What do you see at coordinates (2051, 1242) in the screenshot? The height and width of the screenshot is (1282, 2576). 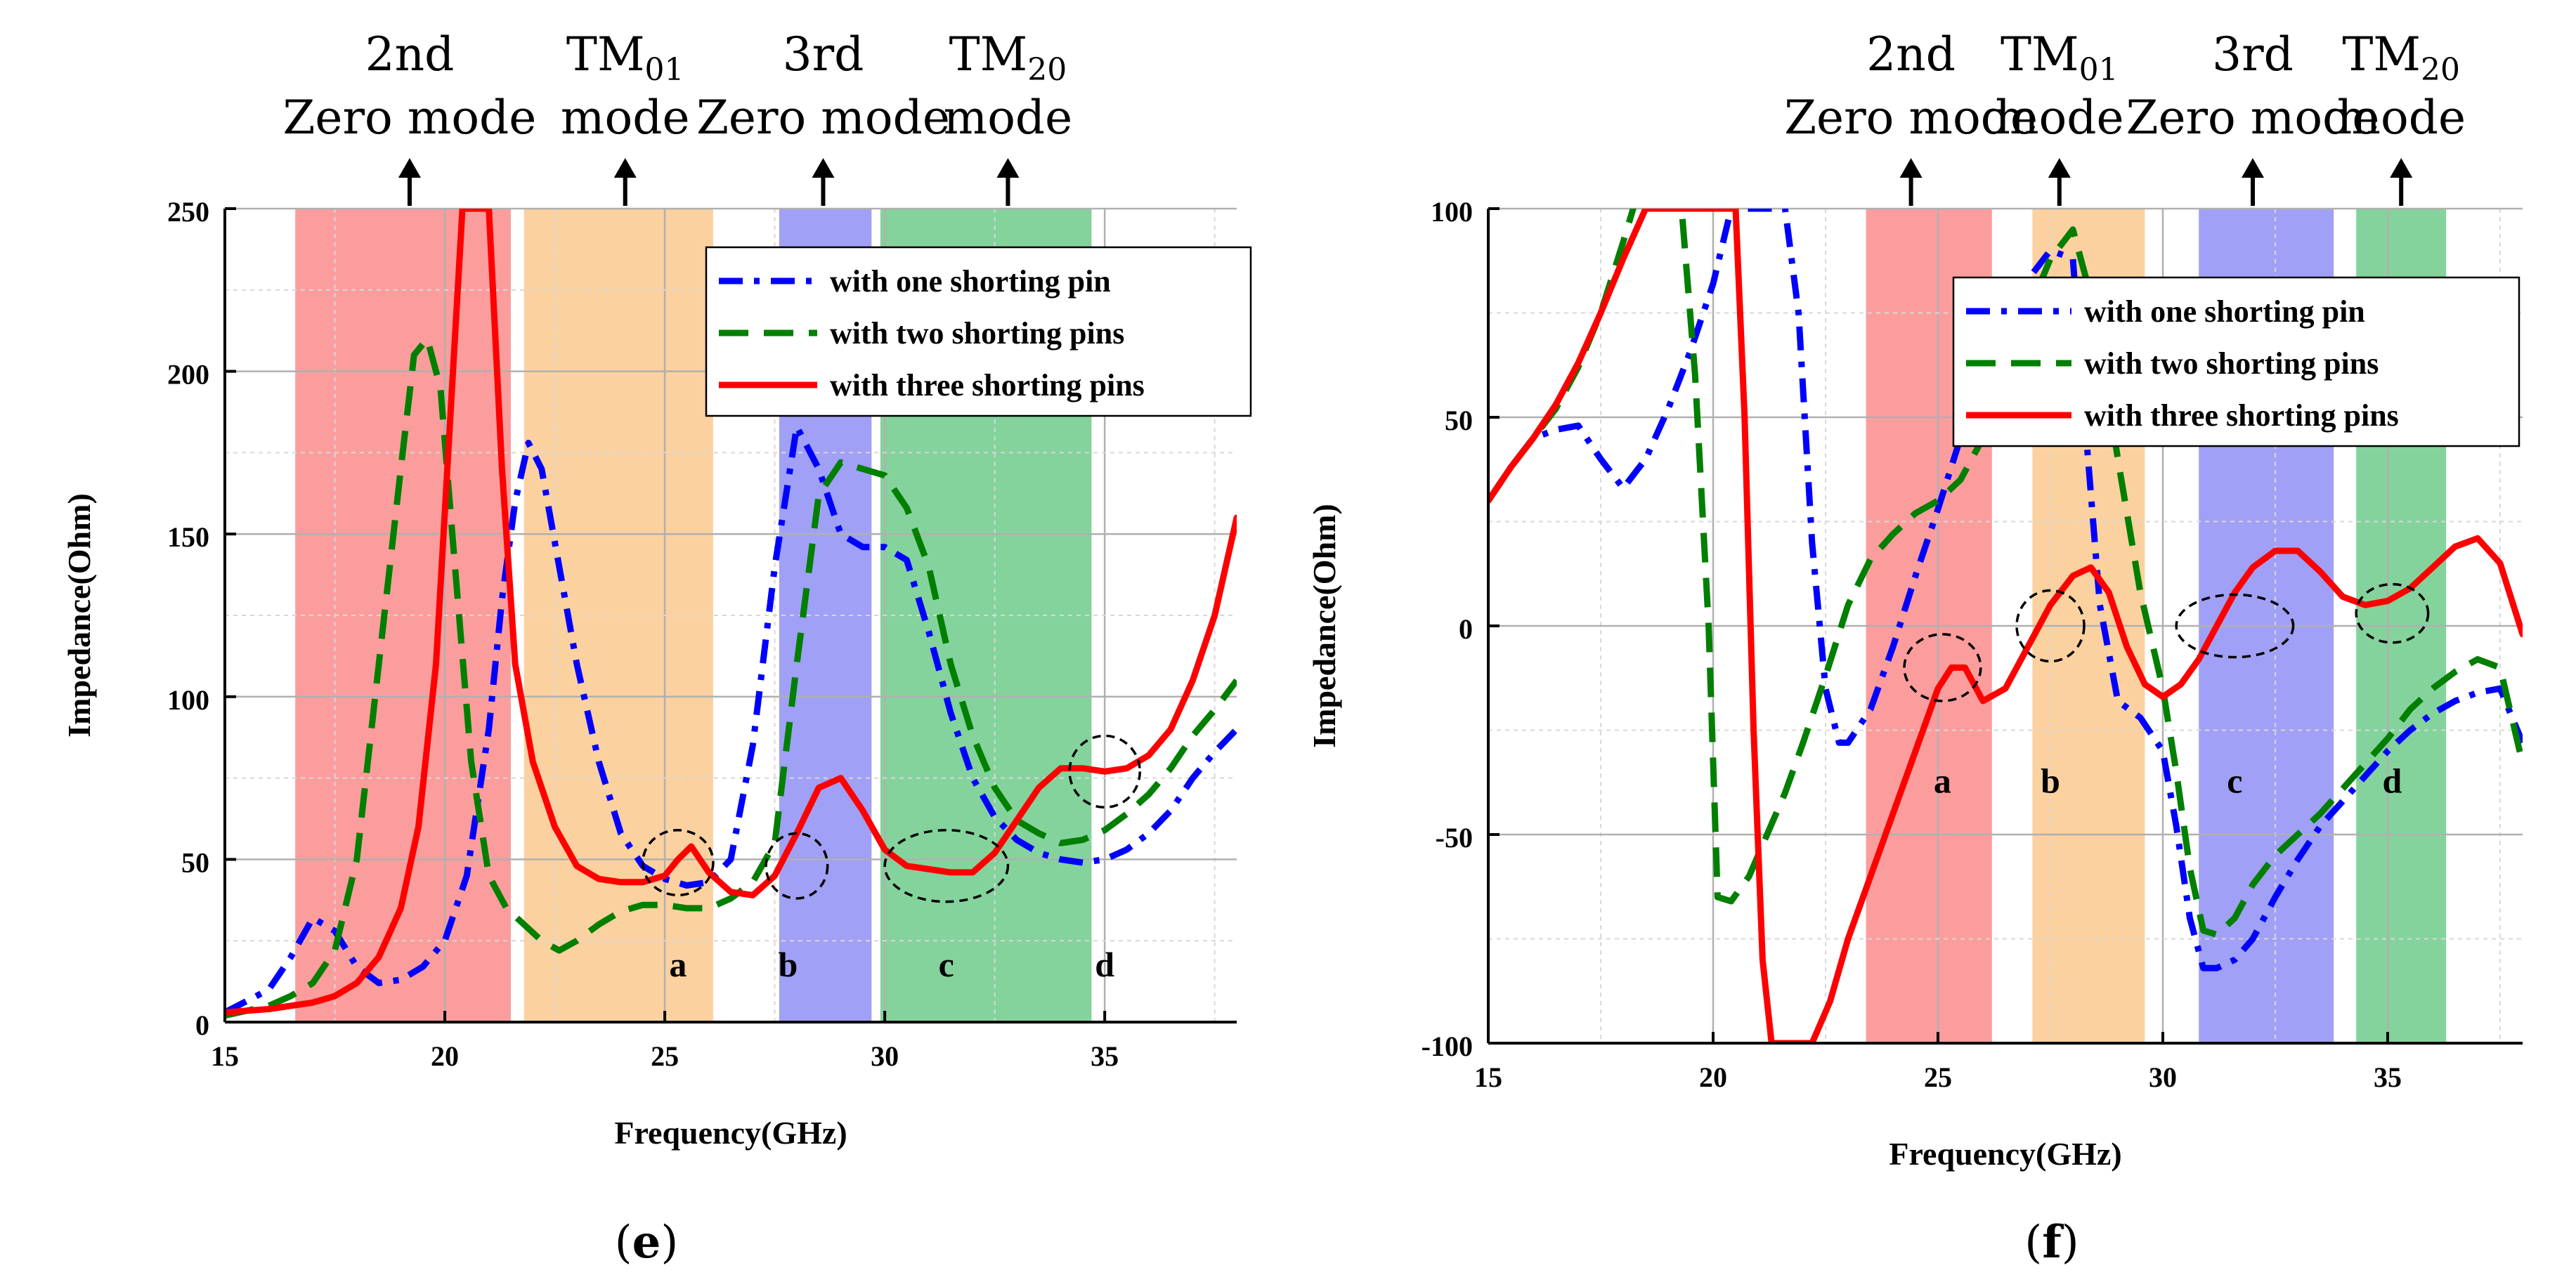 I see `panel-label: (f)` at bounding box center [2051, 1242].